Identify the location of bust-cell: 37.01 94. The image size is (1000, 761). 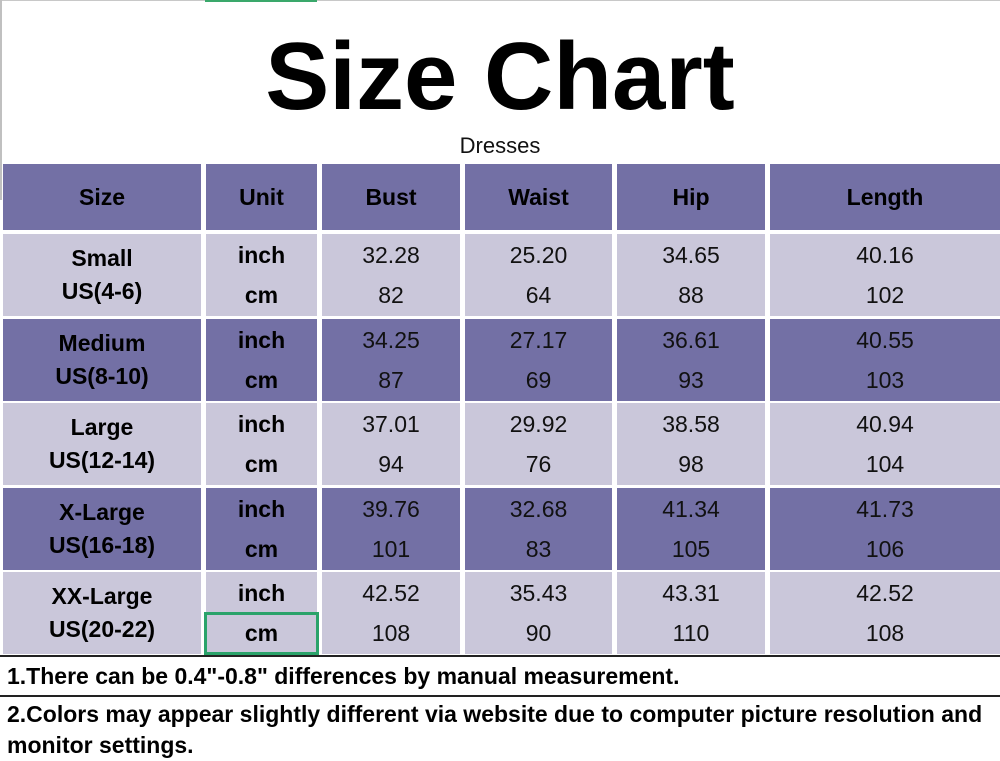
(391, 444).